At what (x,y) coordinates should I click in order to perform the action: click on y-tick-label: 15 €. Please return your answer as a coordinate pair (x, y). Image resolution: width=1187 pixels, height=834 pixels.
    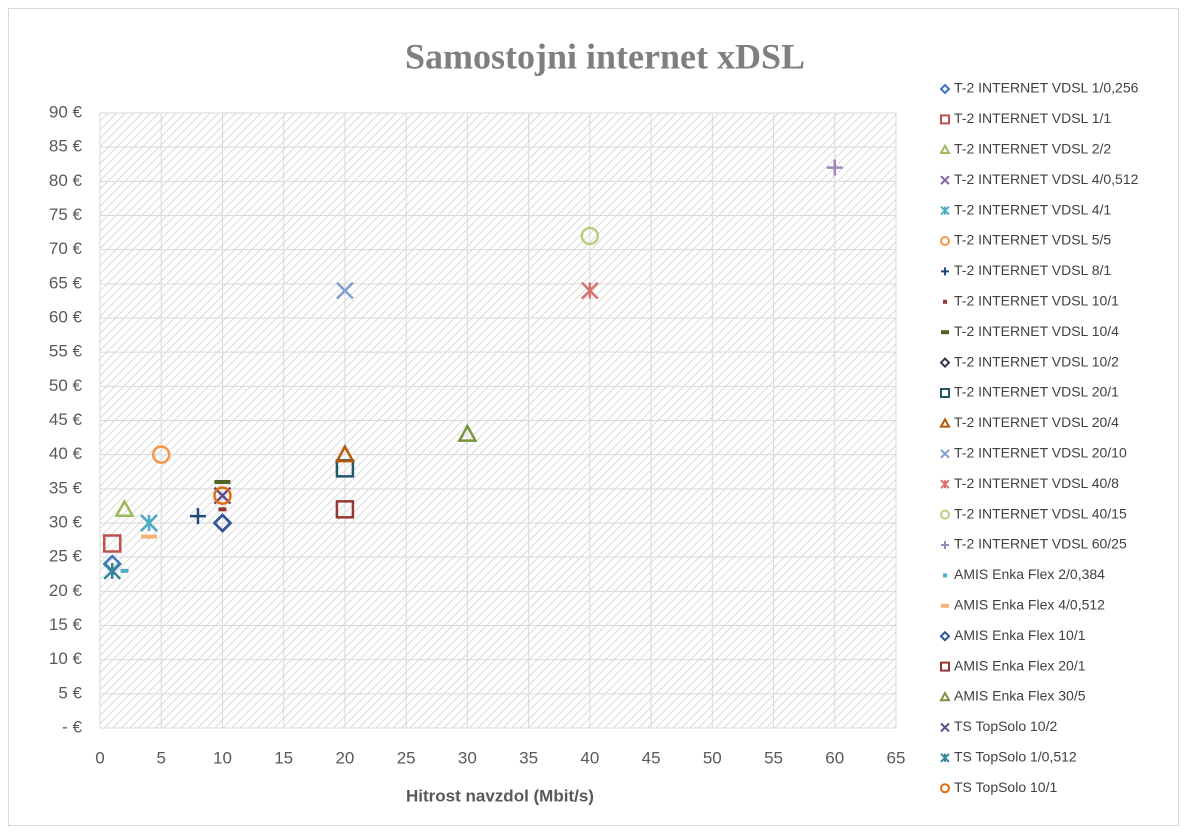
    Looking at the image, I should click on (66, 624).